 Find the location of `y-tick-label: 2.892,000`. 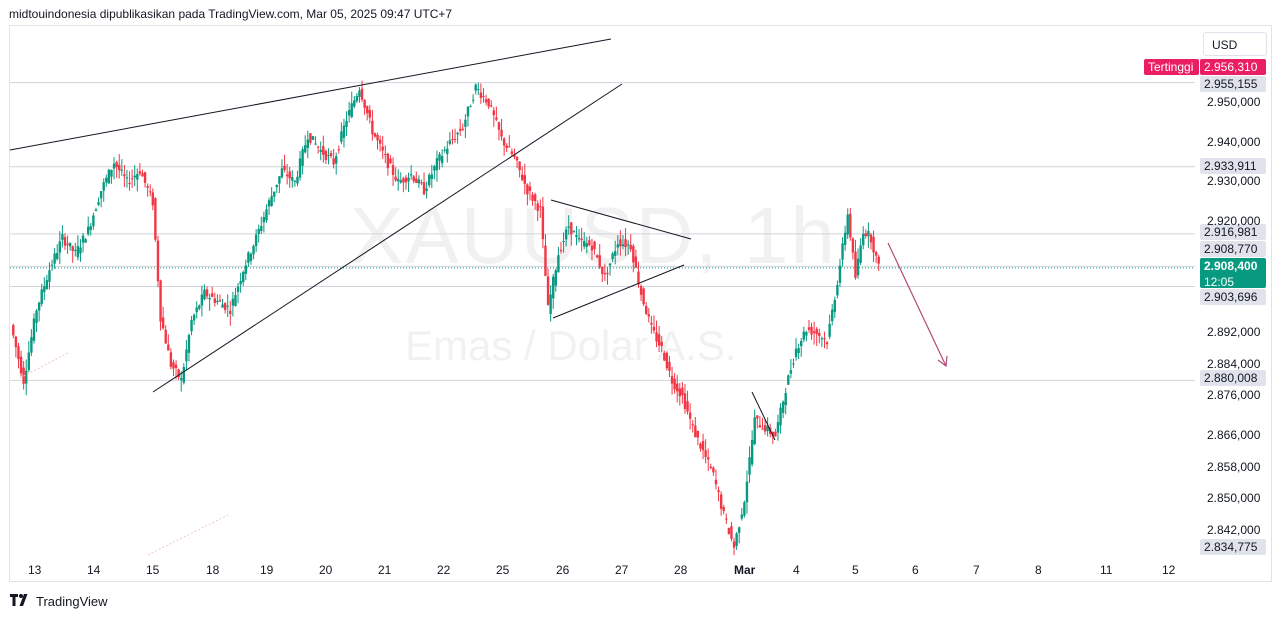

y-tick-label: 2.892,000 is located at coordinates (1234, 331).